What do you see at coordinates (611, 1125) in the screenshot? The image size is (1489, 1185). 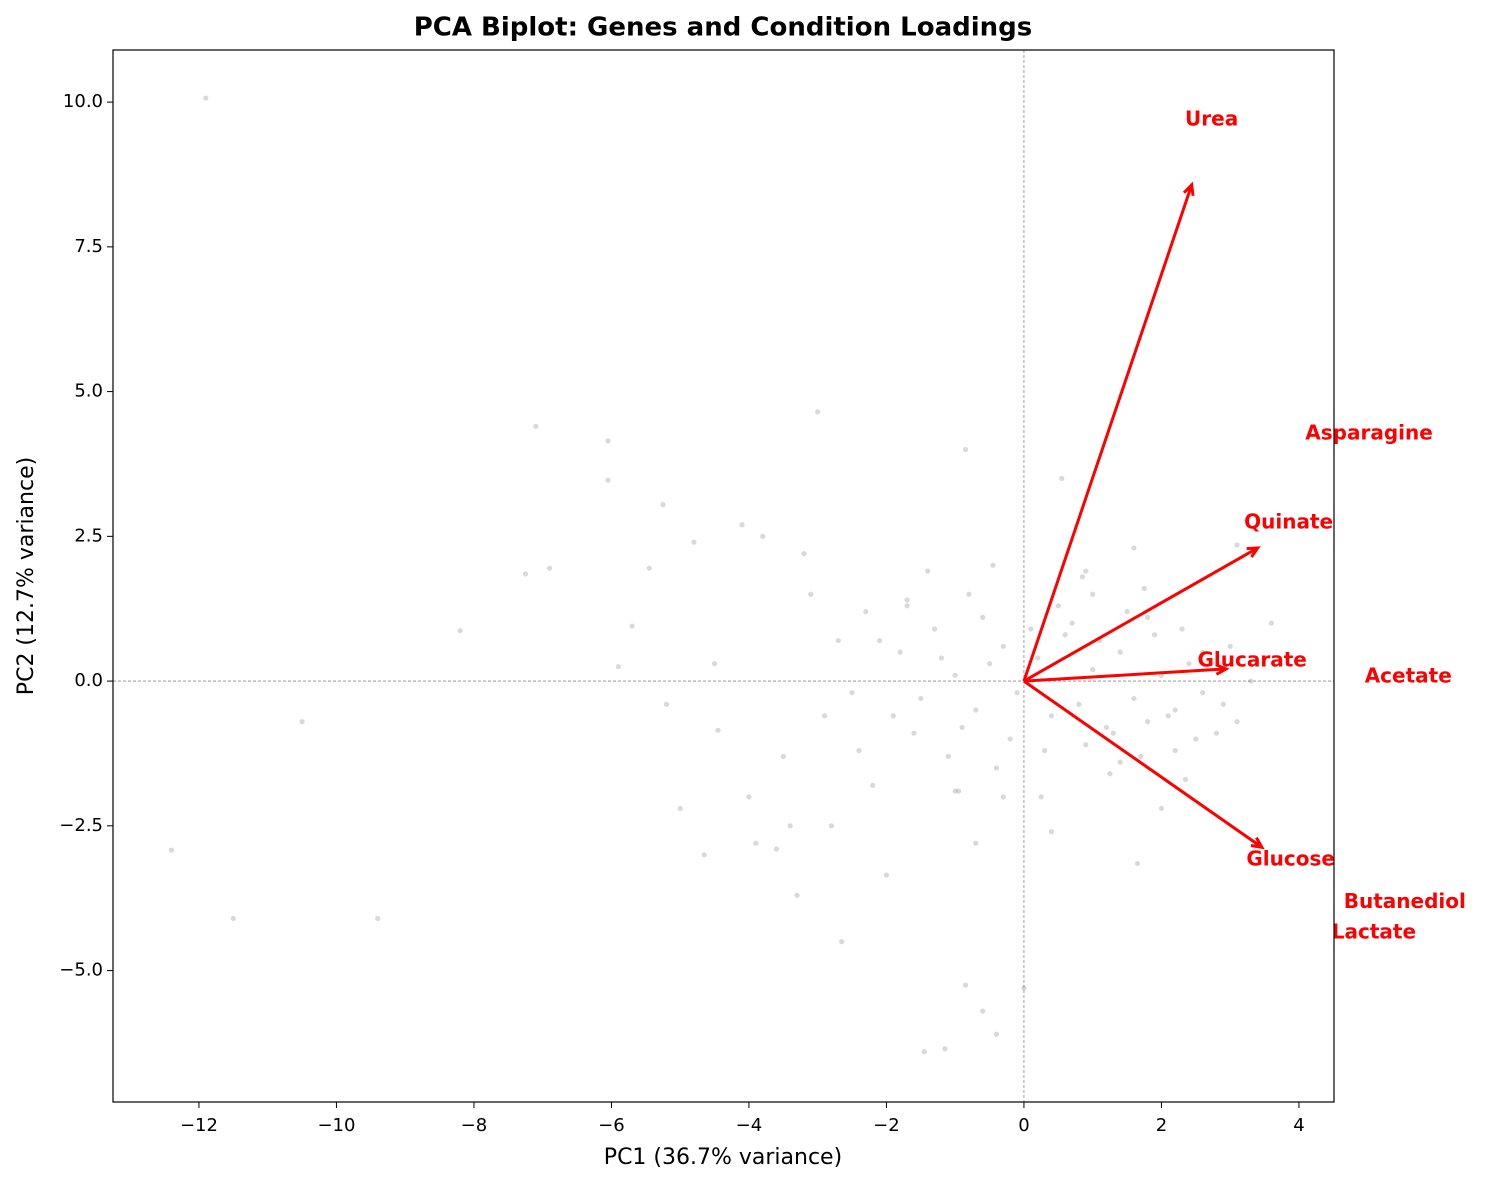 I see `x-tick-label: −6` at bounding box center [611, 1125].